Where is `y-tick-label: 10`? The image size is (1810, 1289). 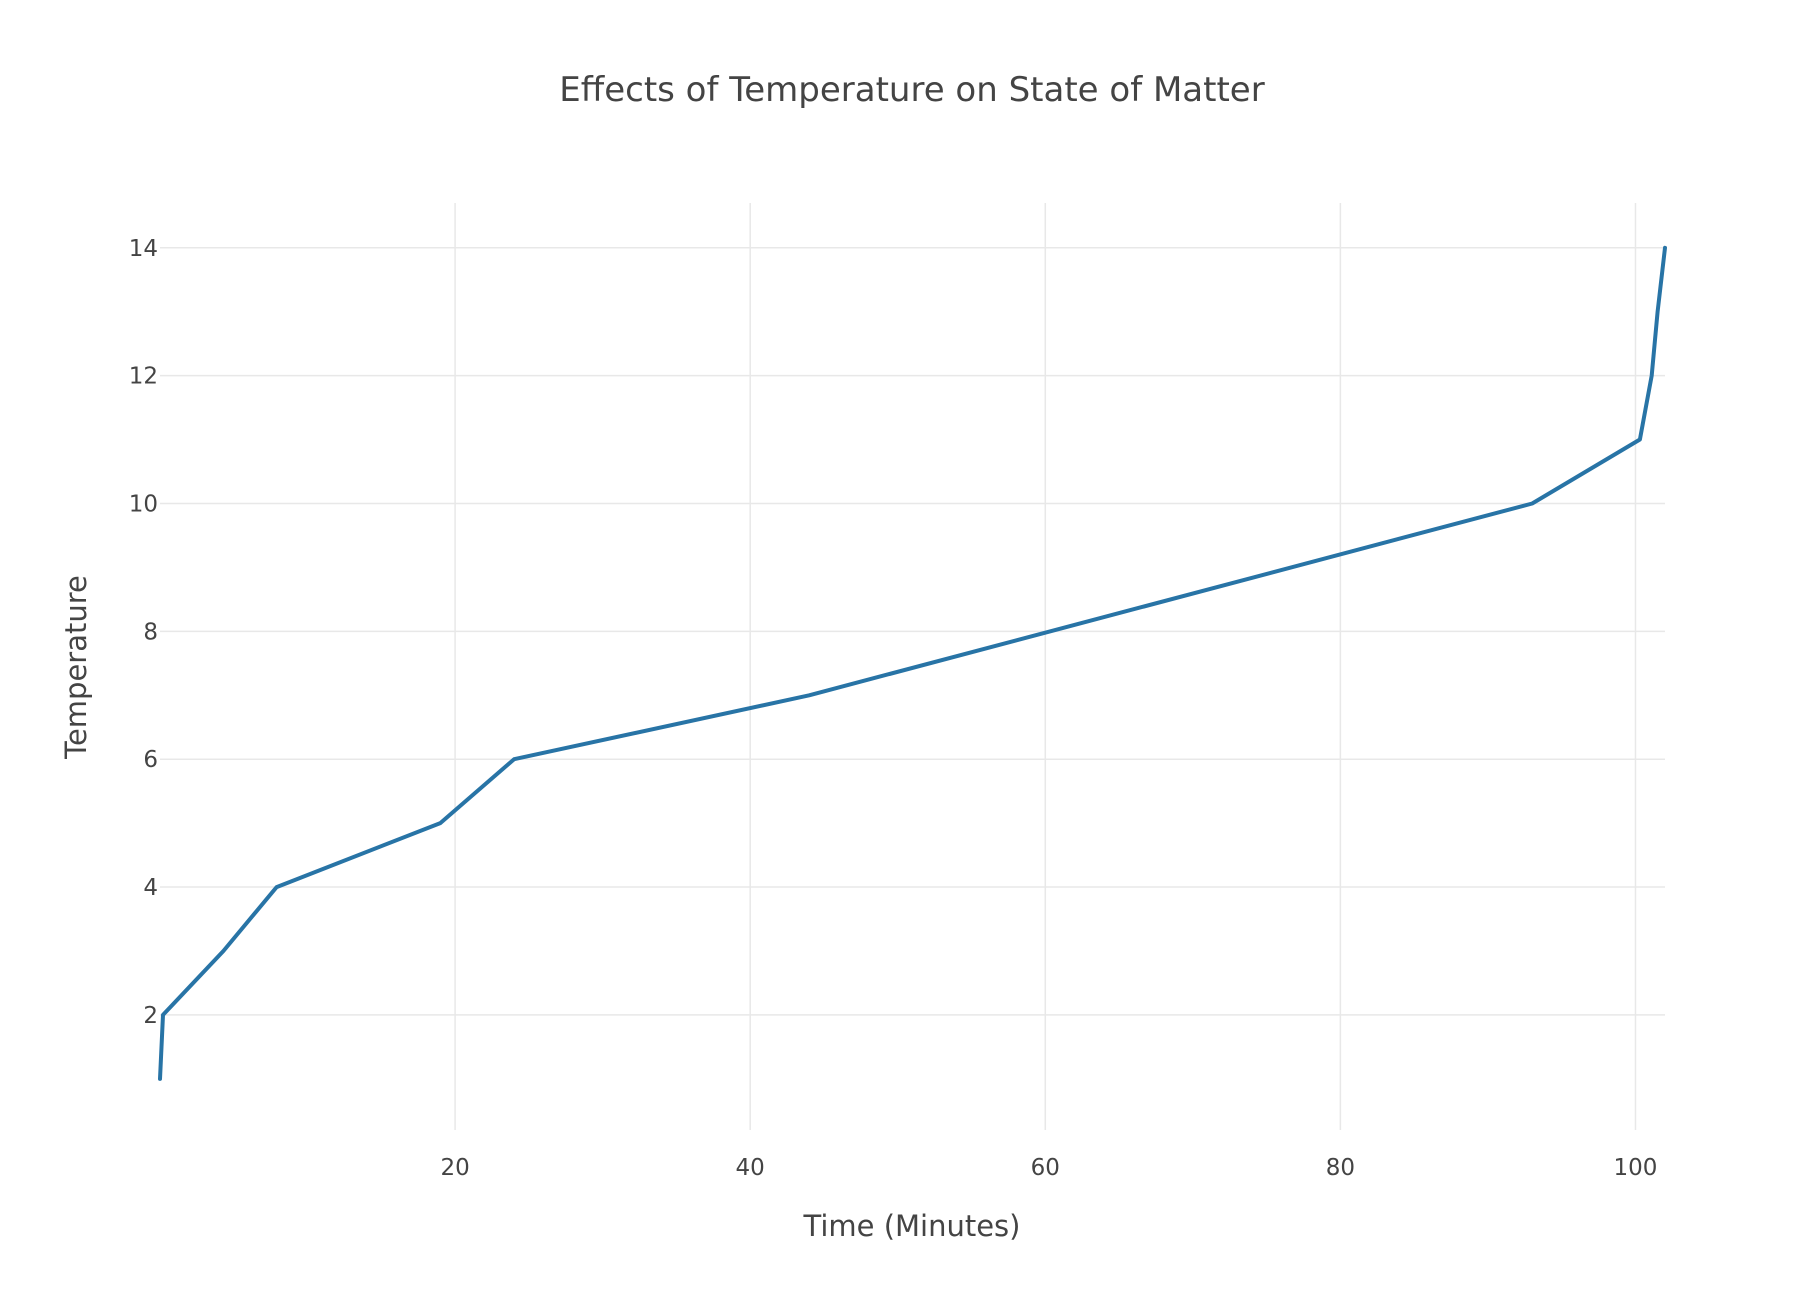
y-tick-label: 10 is located at coordinates (143, 504).